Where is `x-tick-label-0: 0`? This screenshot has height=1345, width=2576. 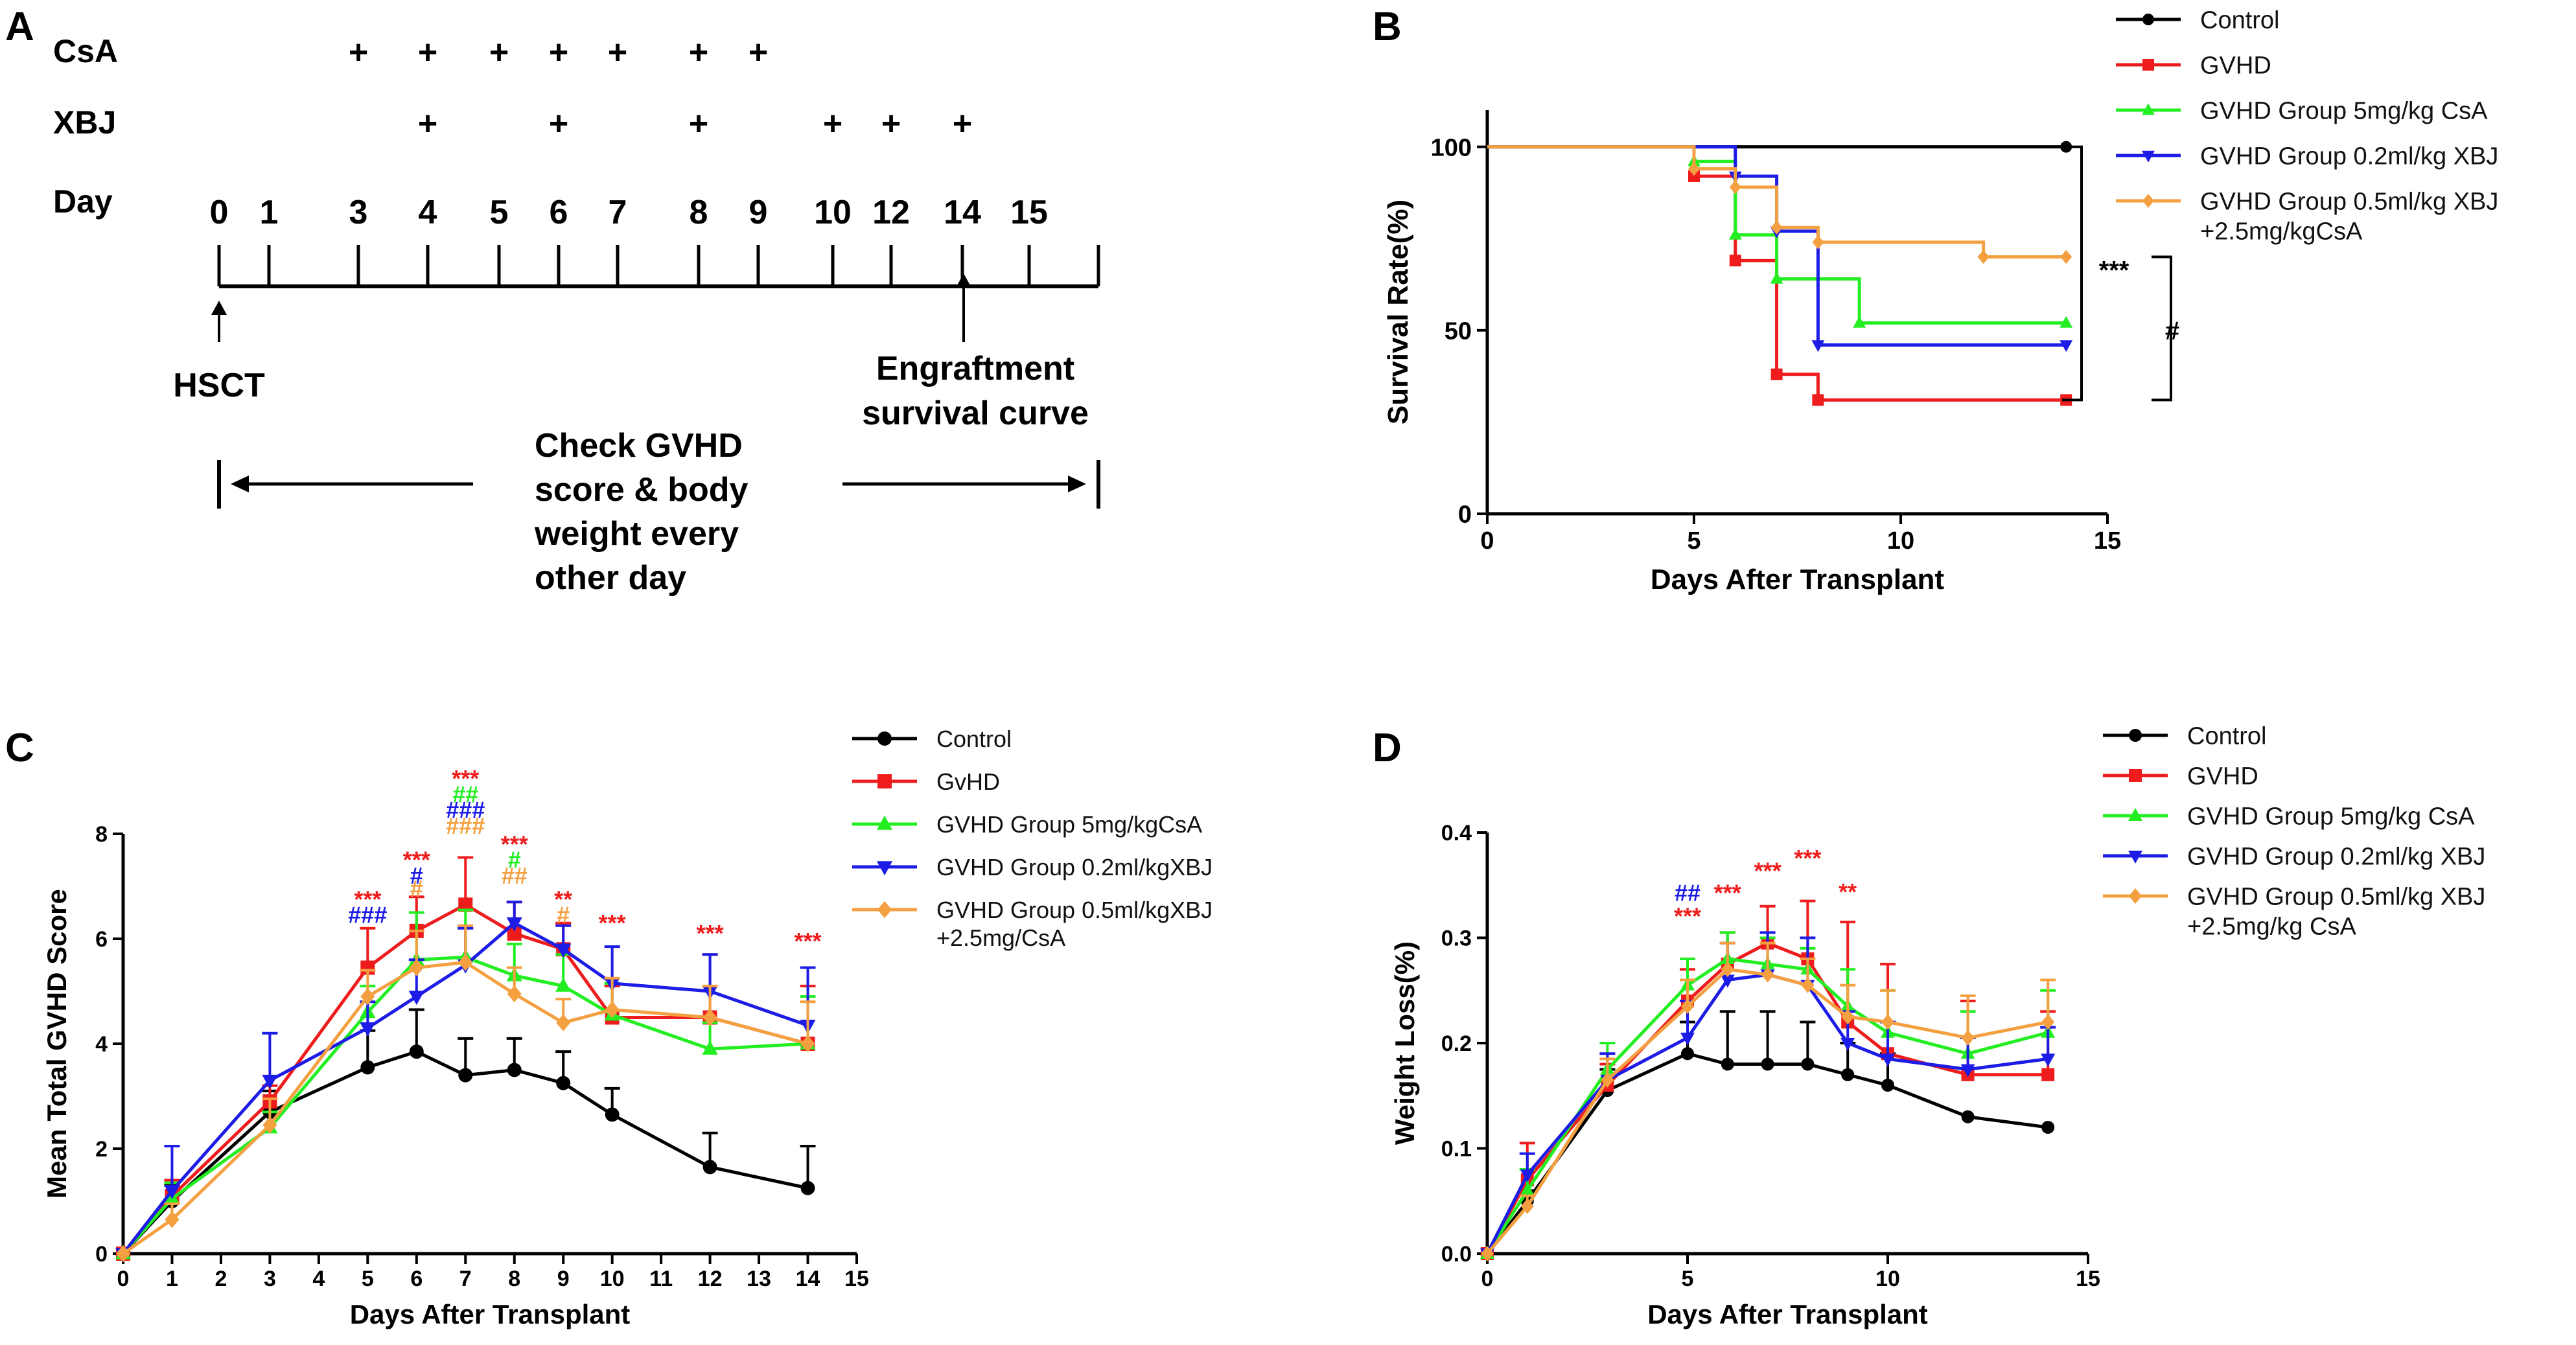 x-tick-label-0: 0 is located at coordinates (124, 1279).